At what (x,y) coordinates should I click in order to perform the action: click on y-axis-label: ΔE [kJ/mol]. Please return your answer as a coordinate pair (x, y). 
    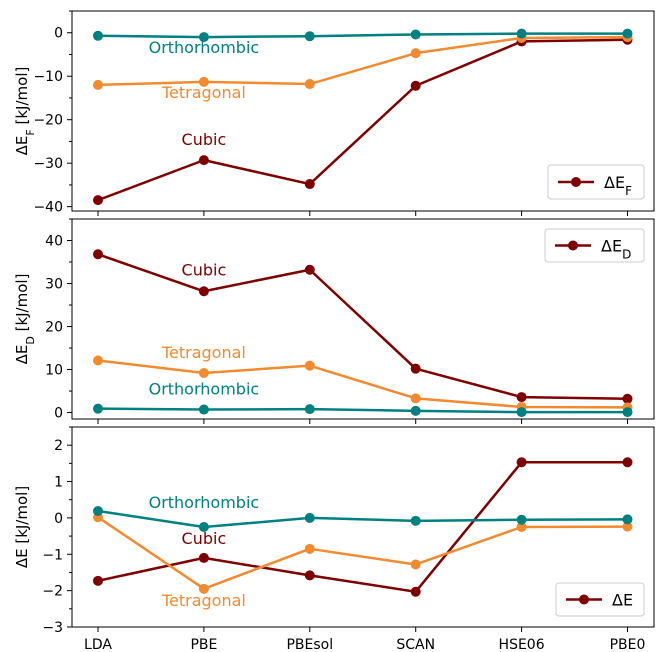
    Looking at the image, I should click on (22, 527).